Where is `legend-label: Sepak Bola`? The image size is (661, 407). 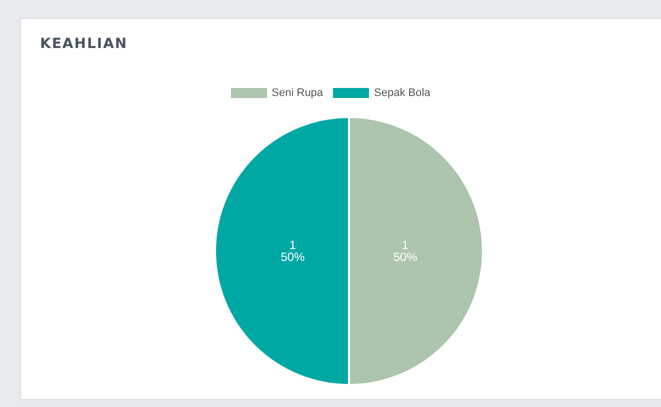
legend-label: Sepak Bola is located at coordinates (402, 93).